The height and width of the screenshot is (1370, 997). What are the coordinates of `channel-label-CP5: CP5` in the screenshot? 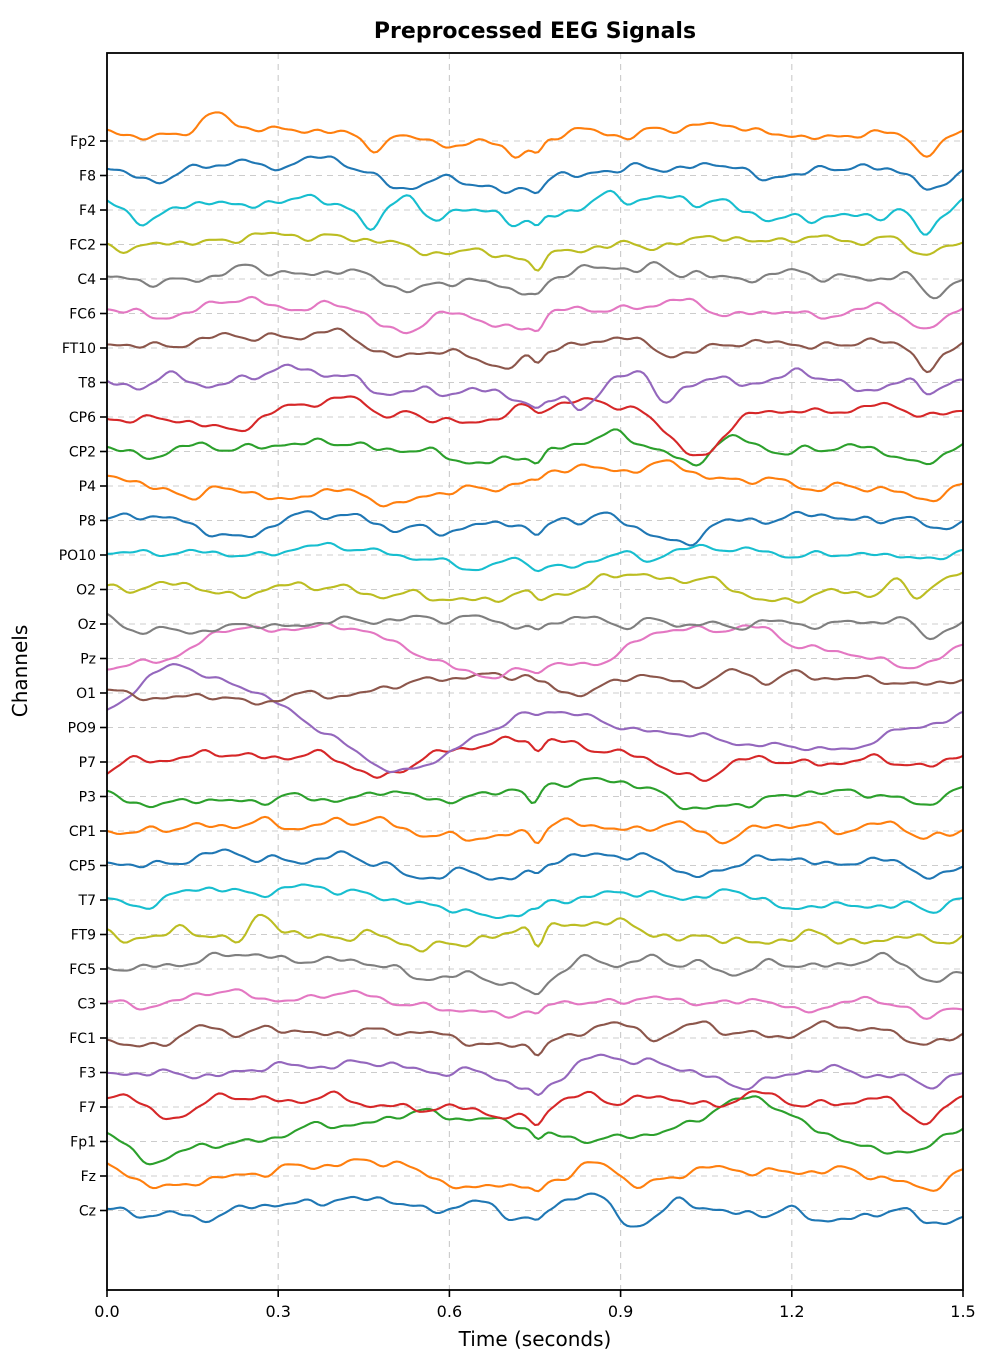 It's located at (82, 867).